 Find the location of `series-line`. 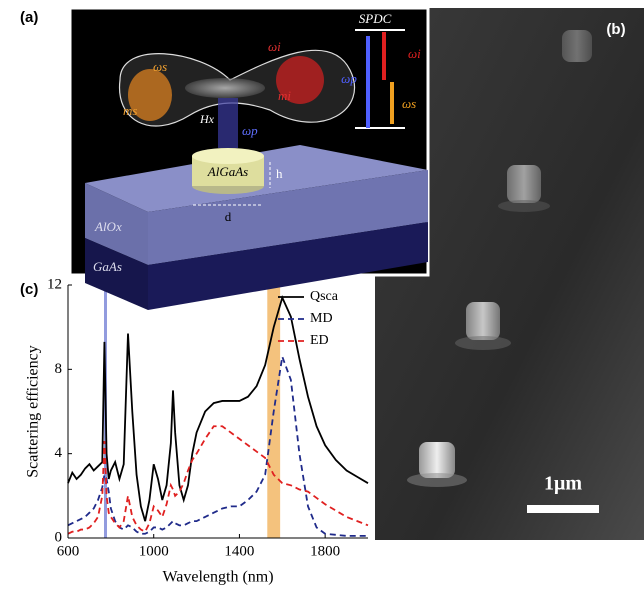

series-line is located at coordinates (218, 480).